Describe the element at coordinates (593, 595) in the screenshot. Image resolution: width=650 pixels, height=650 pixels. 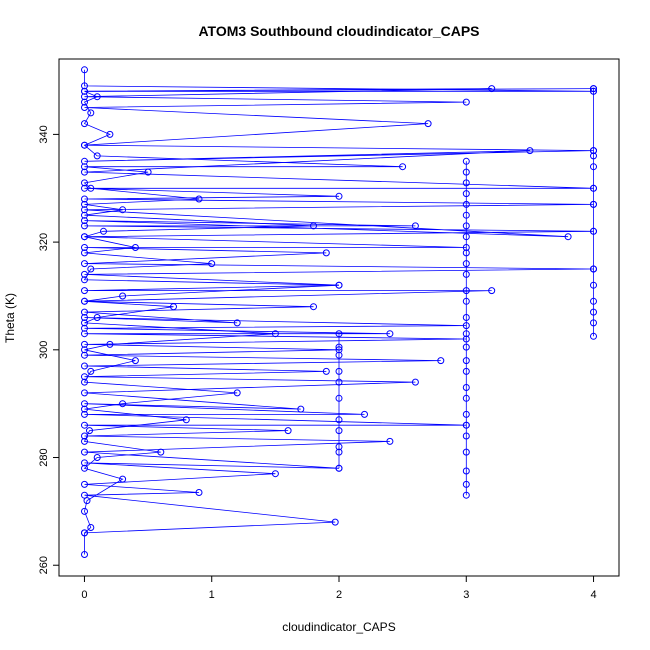
I see `x-tick-label: 4` at that location.